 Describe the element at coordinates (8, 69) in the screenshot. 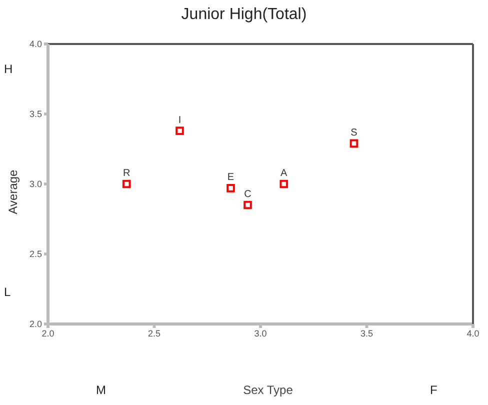

I see `text: H` at that location.